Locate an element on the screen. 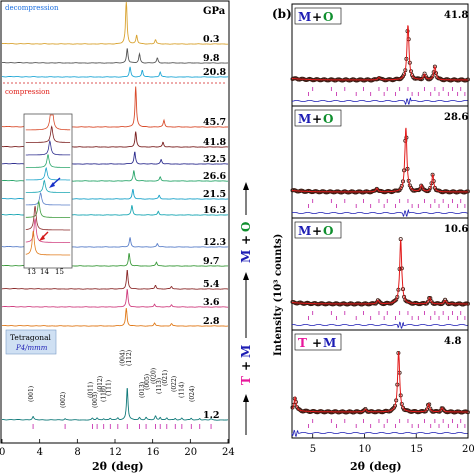 This screenshot has height=474, width=474. pressure-label: 3.6 is located at coordinates (211, 302).